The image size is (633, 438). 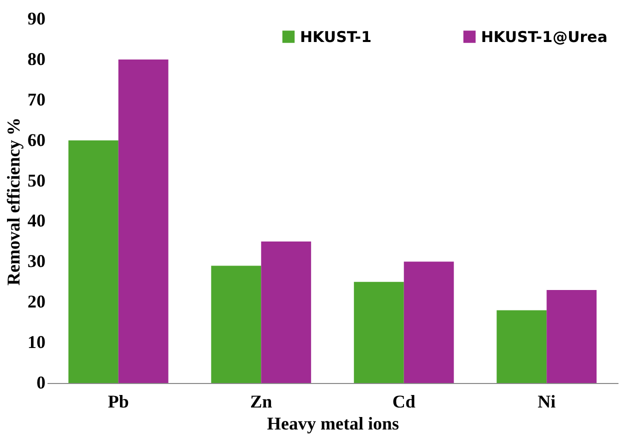 What do you see at coordinates (544, 37) in the screenshot?
I see `legend-label: HKUST-1@Urea` at bounding box center [544, 37].